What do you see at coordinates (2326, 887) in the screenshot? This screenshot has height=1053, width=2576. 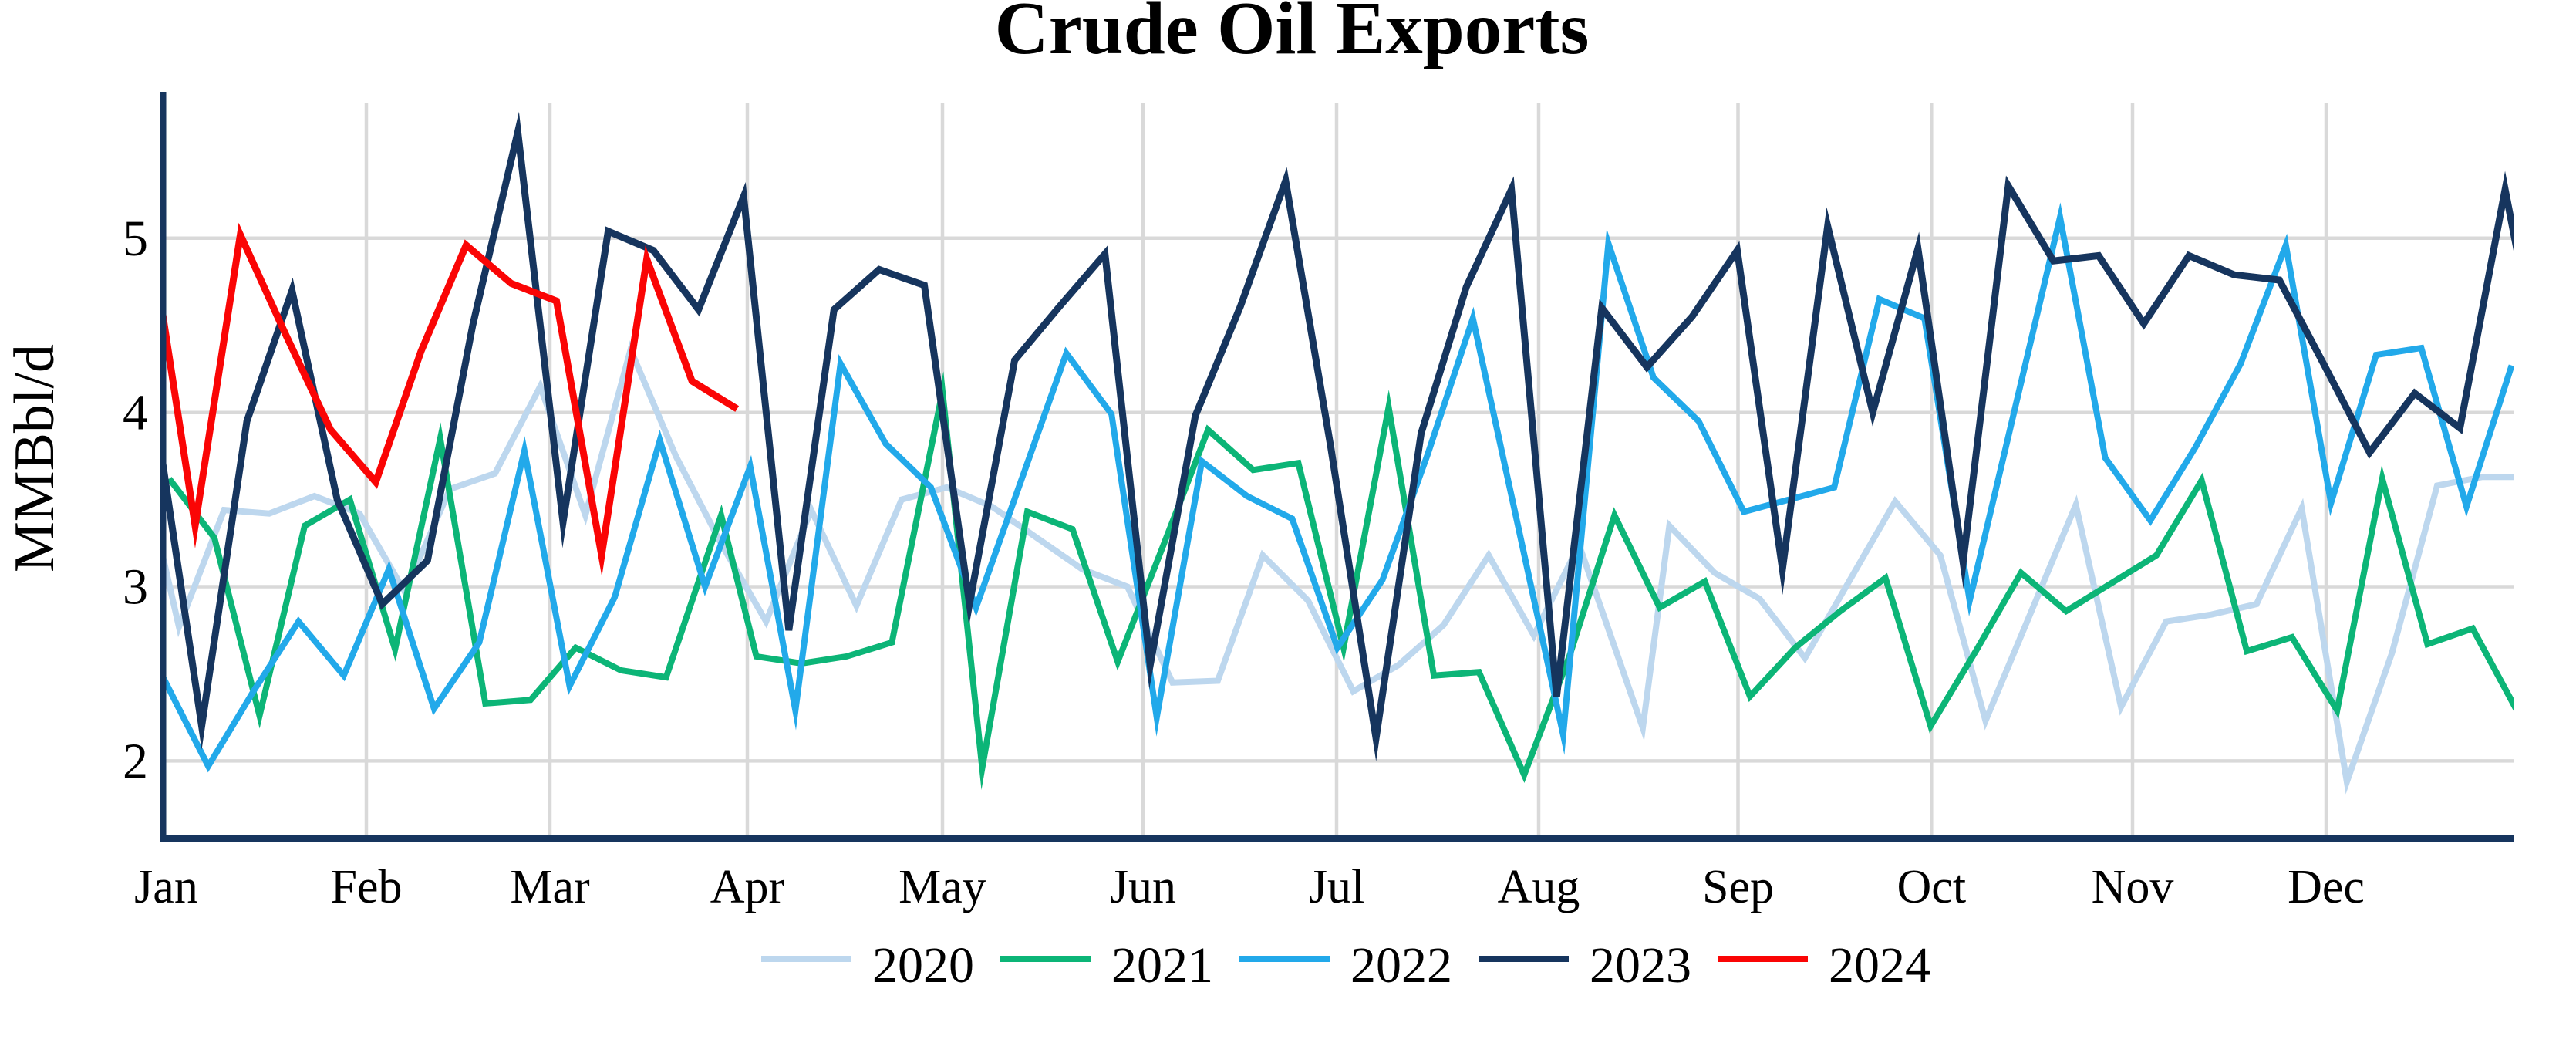 I see `svg-text: Dec` at bounding box center [2326, 887].